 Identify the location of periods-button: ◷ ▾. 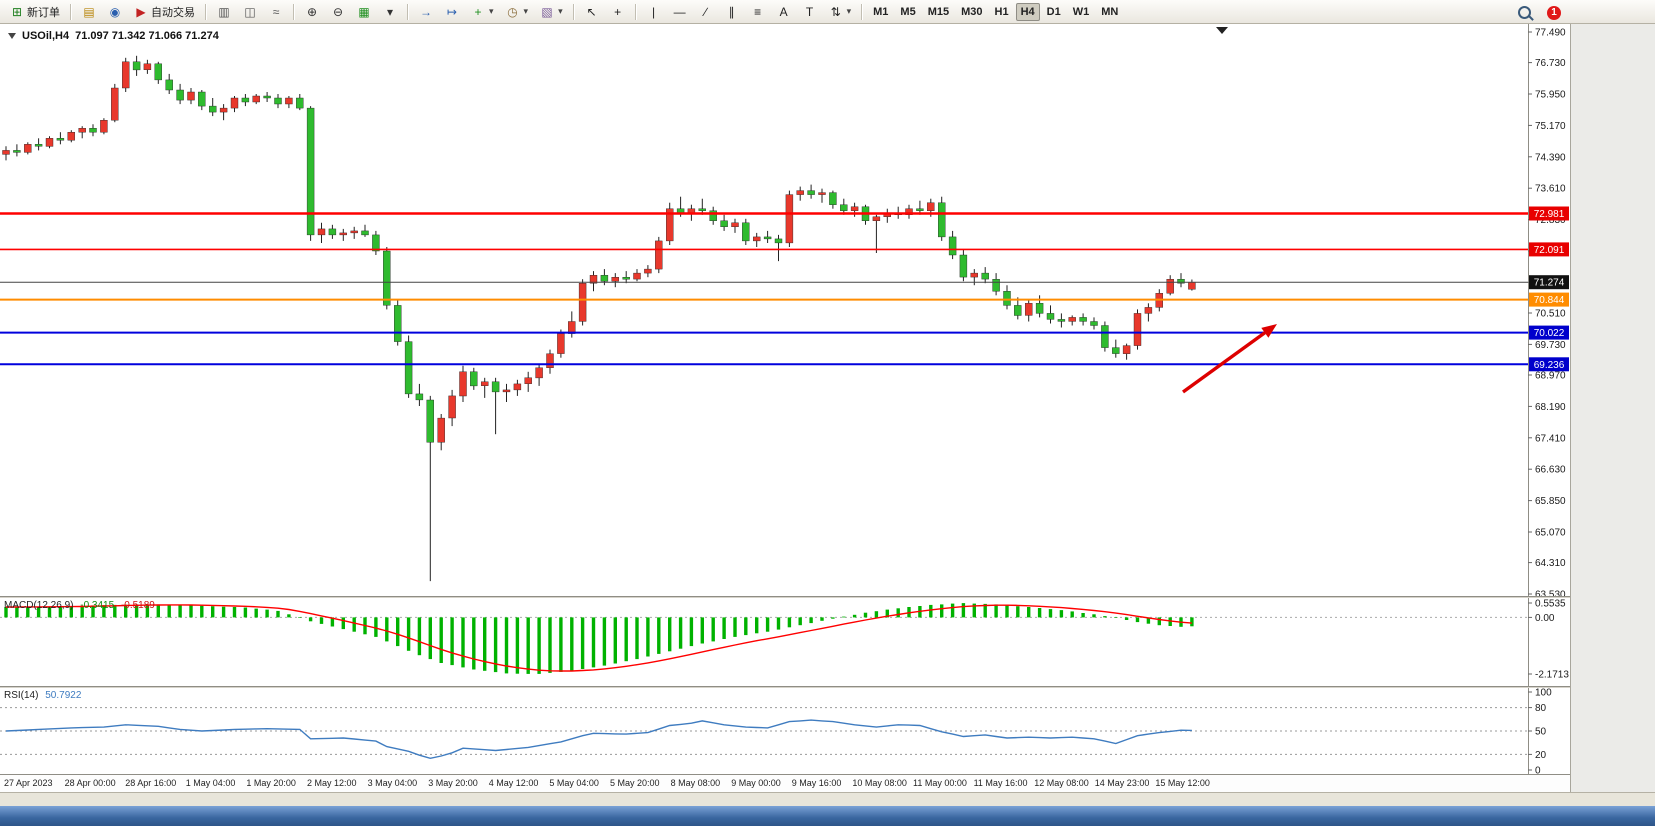
(517, 12).